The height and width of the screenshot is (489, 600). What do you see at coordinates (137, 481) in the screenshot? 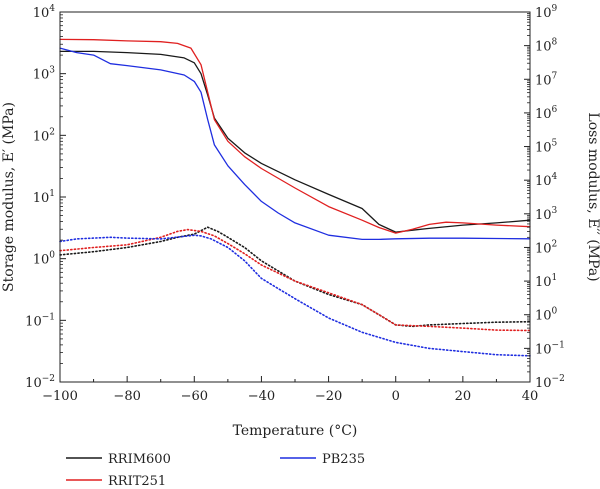
I see `legend-label: RRIT251` at bounding box center [137, 481].